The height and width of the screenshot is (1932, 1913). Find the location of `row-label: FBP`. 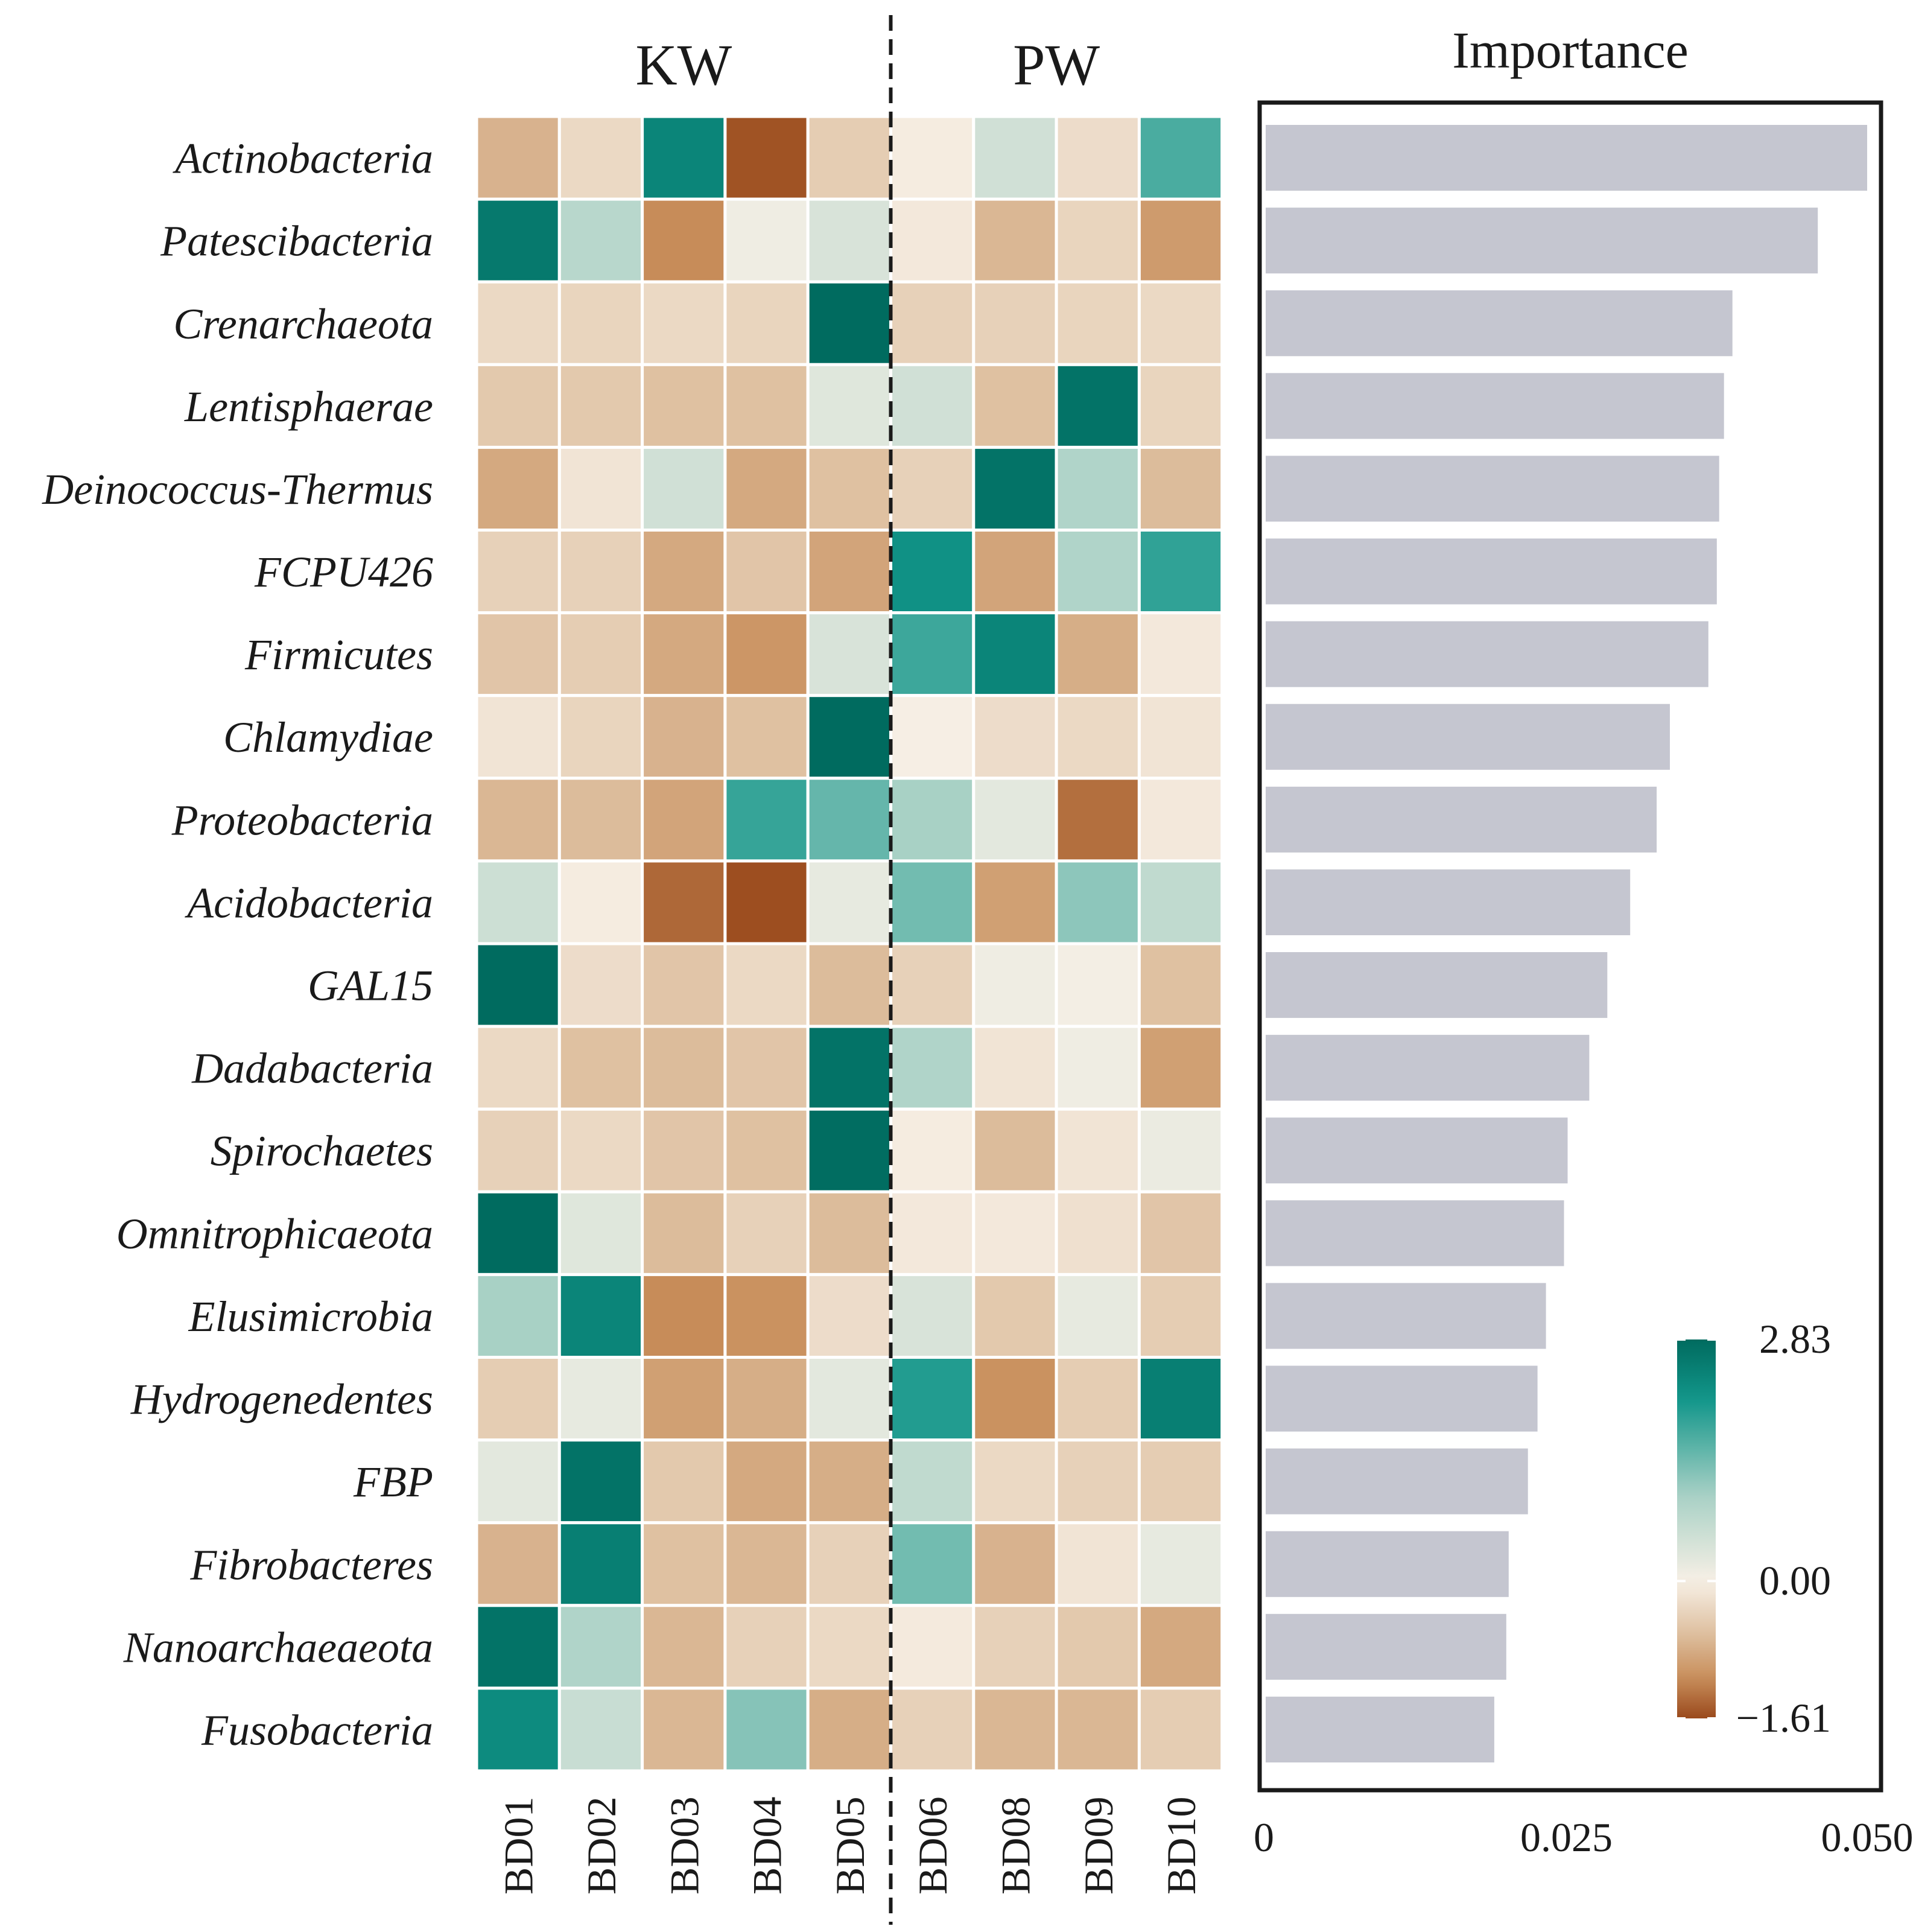

row-label: FBP is located at coordinates (393, 1482).